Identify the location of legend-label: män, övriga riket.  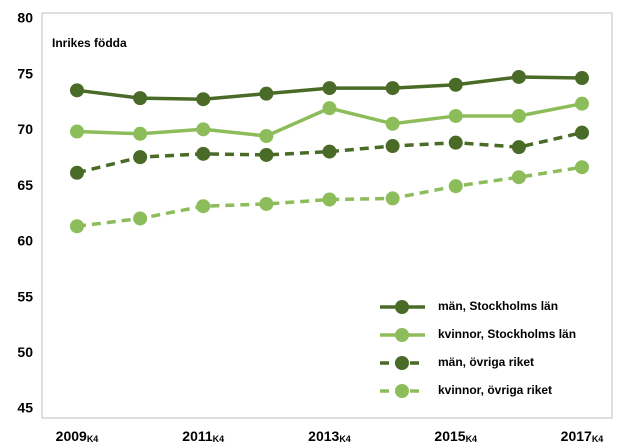
(486, 362).